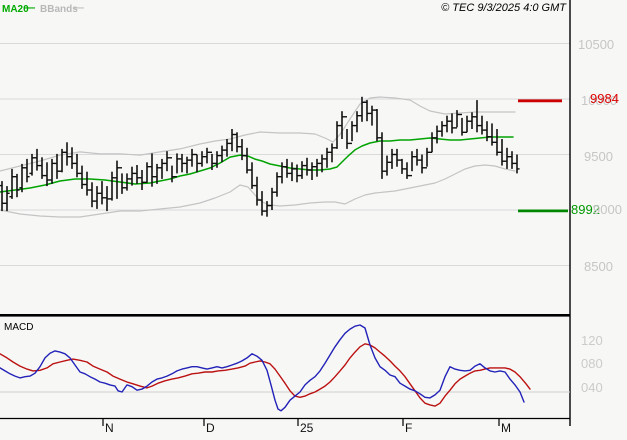  I want to click on macd-axis-label-080: 080, so click(592, 363).